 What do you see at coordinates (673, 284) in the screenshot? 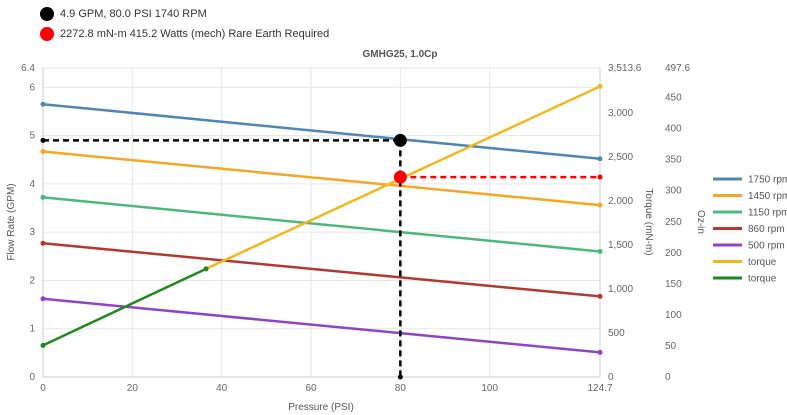
I see `oz-in-tick-label: 150` at bounding box center [673, 284].